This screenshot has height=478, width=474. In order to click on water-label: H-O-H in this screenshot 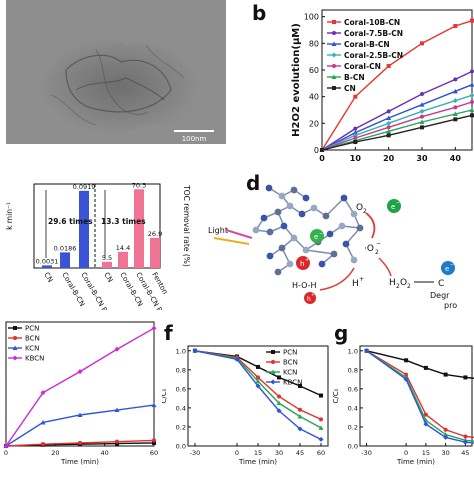, I will do `click(304, 285)`.